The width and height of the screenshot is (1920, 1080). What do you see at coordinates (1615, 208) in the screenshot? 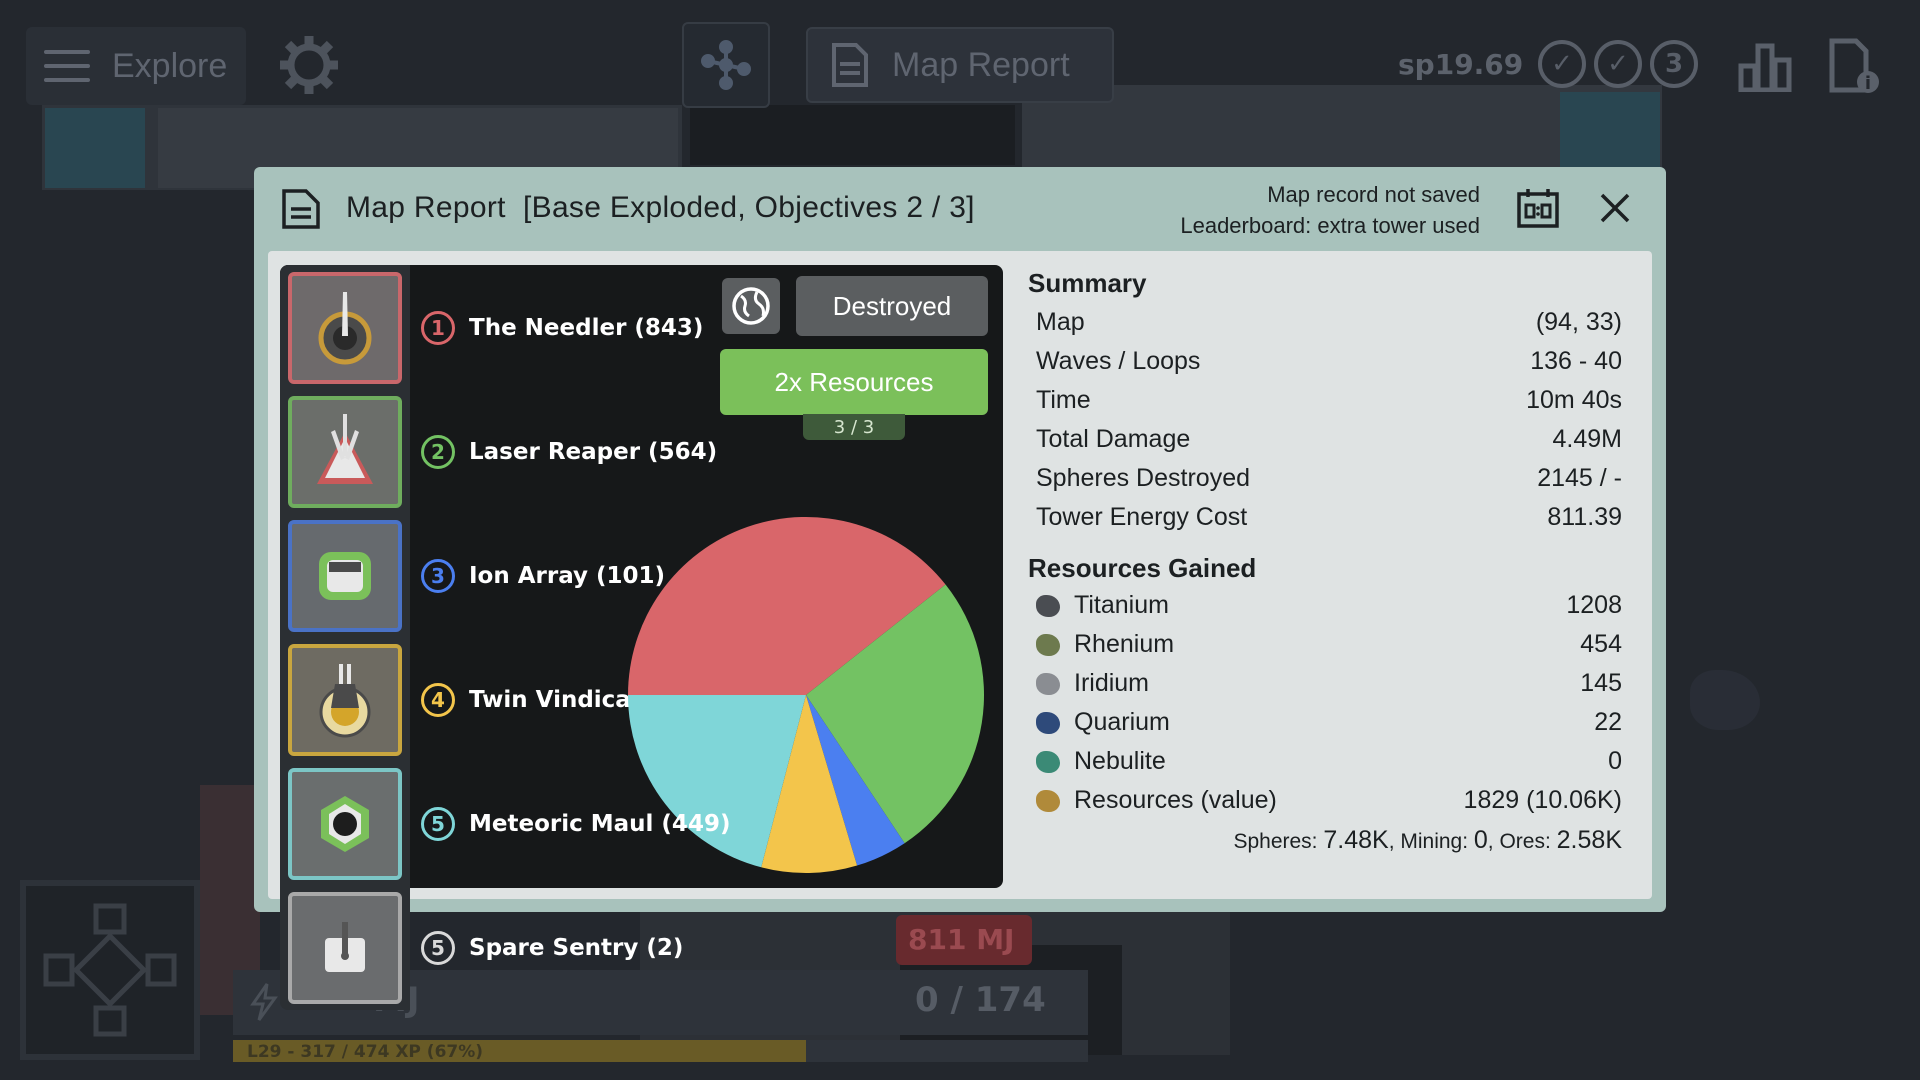
I see `close-icon` at bounding box center [1615, 208].